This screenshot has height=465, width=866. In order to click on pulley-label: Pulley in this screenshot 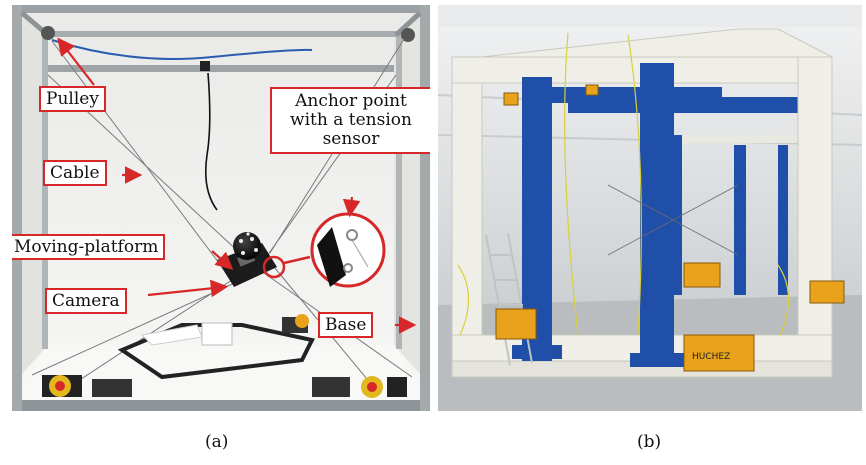, I will do `click(72, 99)`.